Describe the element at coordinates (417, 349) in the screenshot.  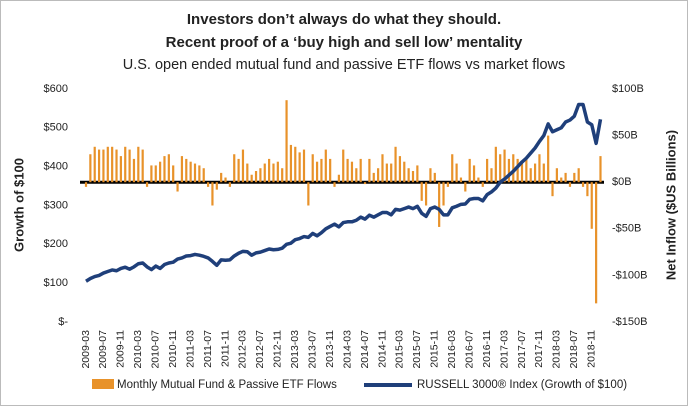
I see `x-tick-label: 2015-07` at that location.